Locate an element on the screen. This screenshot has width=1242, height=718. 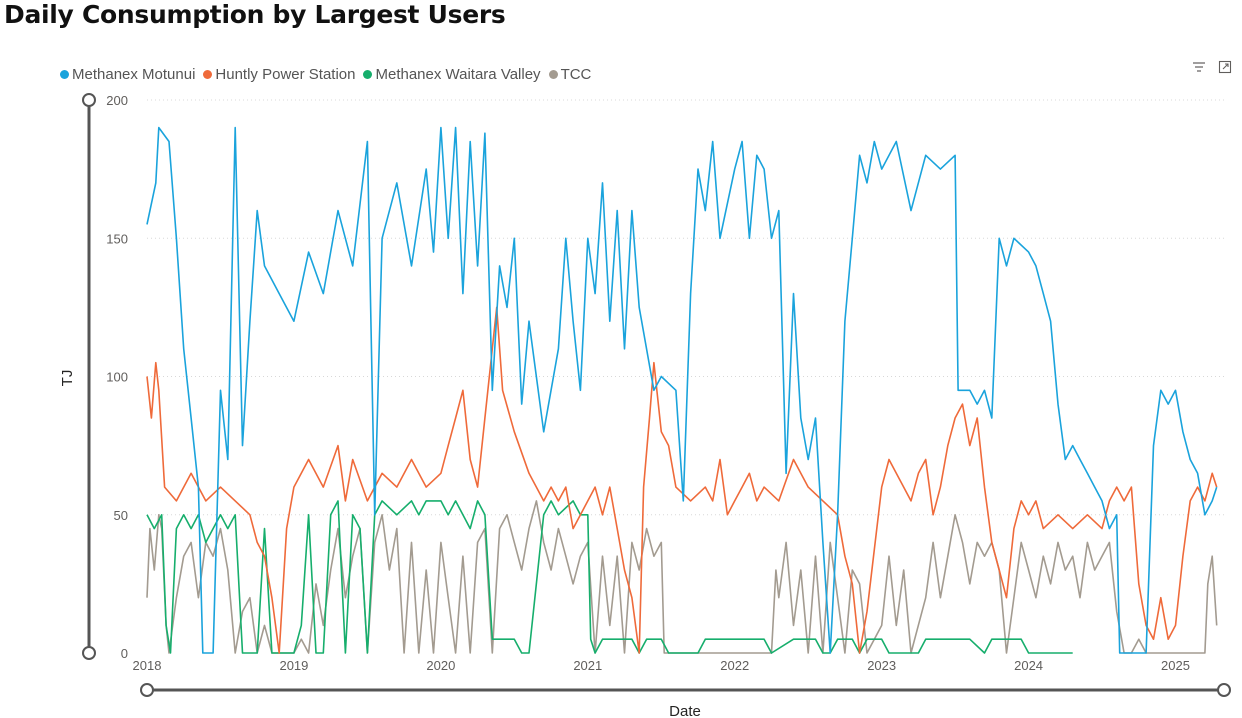
x-tick-label: 2024 is located at coordinates (1028, 665).